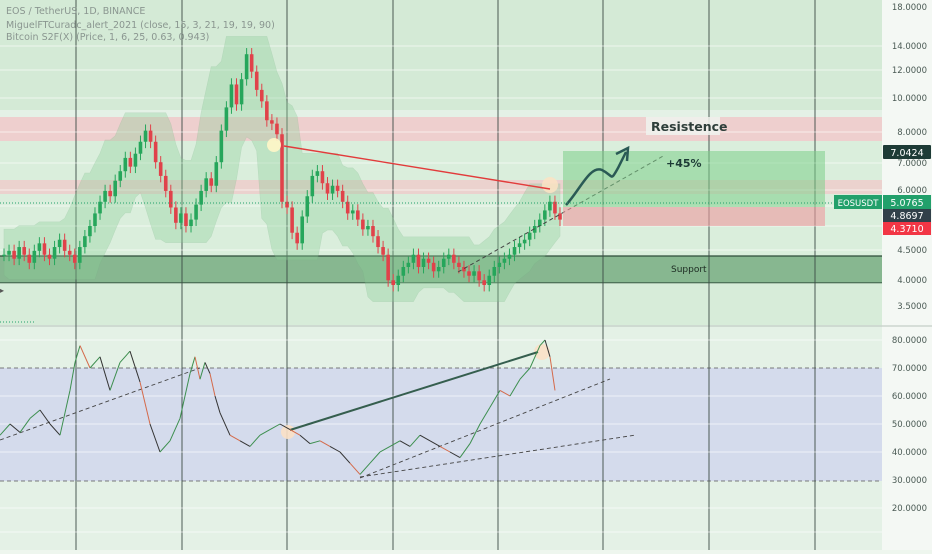 The width and height of the screenshot is (932, 554). What do you see at coordinates (906, 203) in the screenshot?
I see `current-value-text: 5.0765` at bounding box center [906, 203].